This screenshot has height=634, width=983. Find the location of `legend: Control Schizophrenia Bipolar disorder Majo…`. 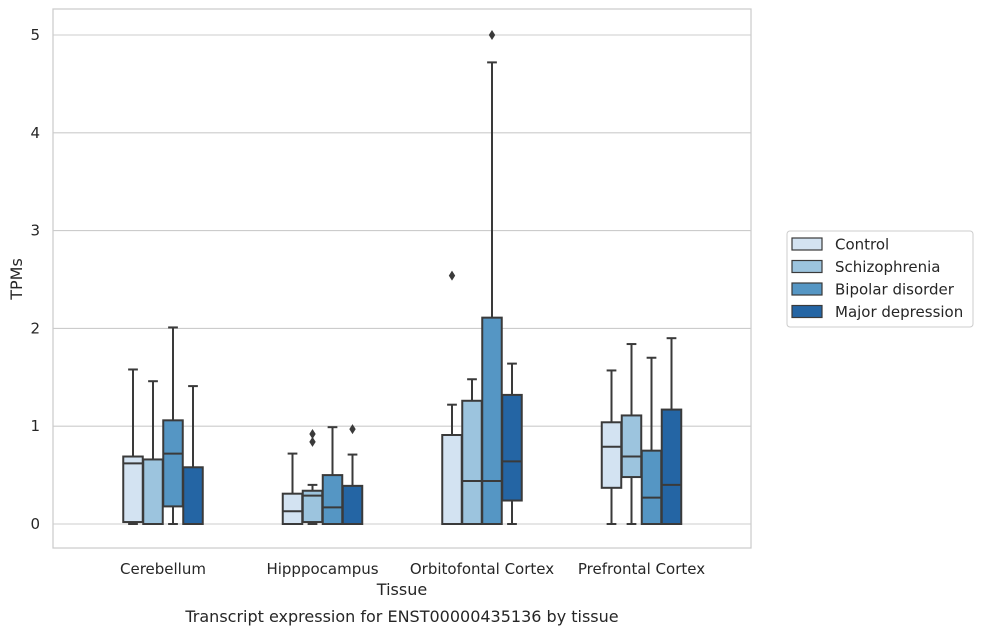

legend: Control Schizophrenia Bipolar disorder Majo… is located at coordinates (880, 279).